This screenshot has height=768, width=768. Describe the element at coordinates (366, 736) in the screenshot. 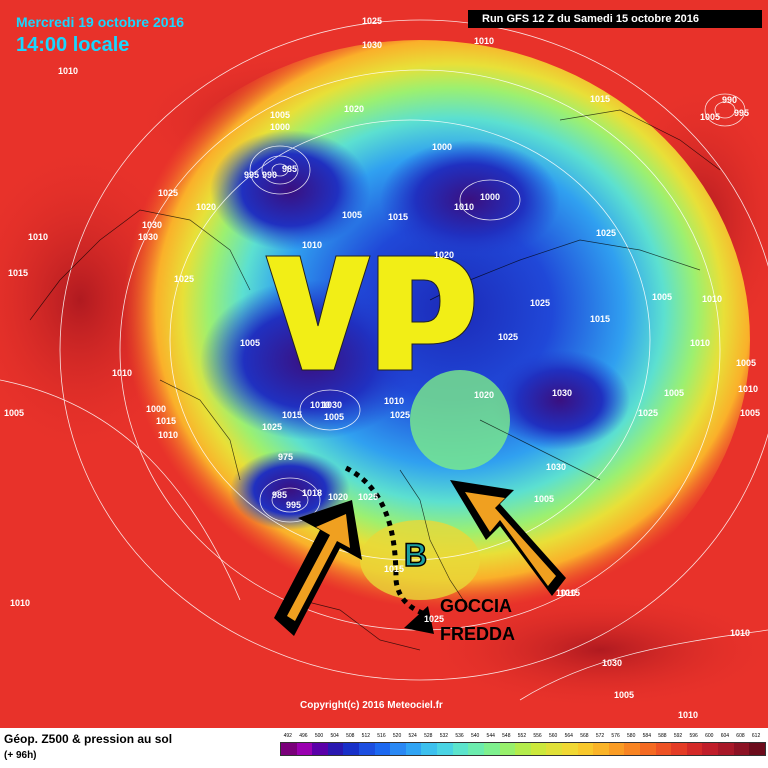

I see `scale-label: 512` at that location.